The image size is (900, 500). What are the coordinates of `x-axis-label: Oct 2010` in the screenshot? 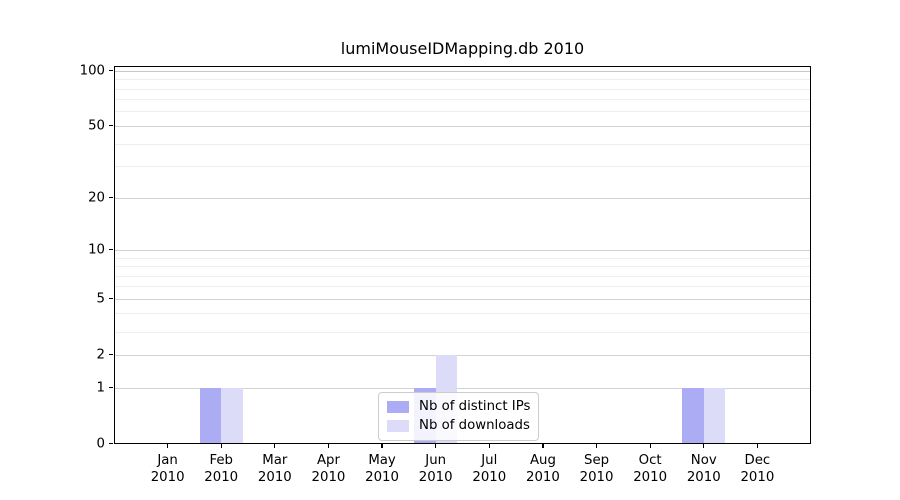 It's located at (650, 469).